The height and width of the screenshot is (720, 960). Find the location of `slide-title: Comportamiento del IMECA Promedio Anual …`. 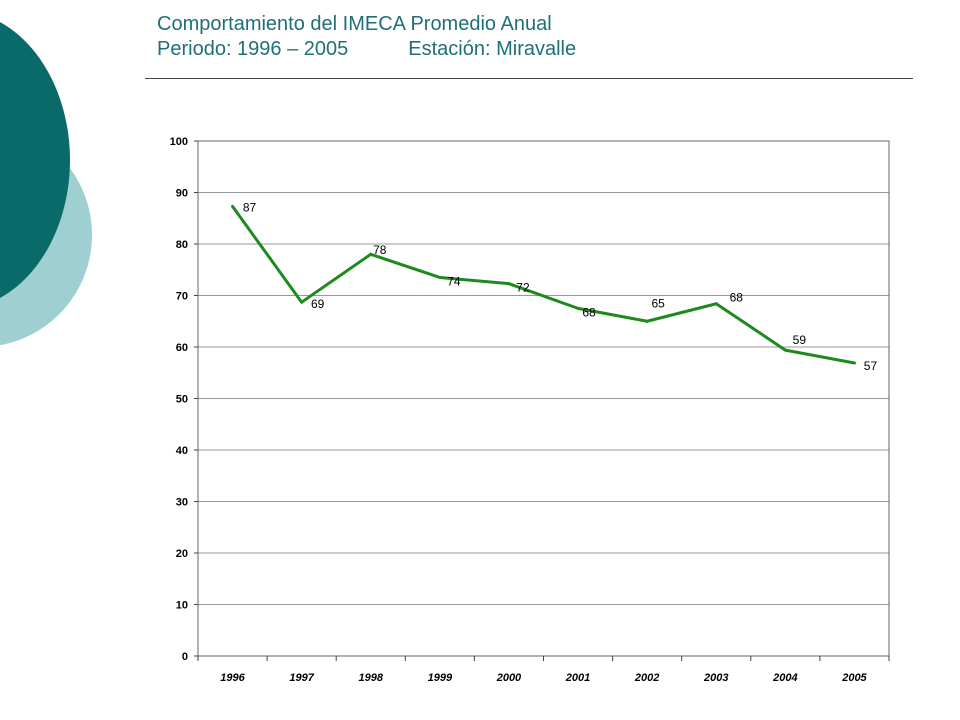

slide-title: Comportamiento del IMECA Promedio Anual … is located at coordinates (366, 37).